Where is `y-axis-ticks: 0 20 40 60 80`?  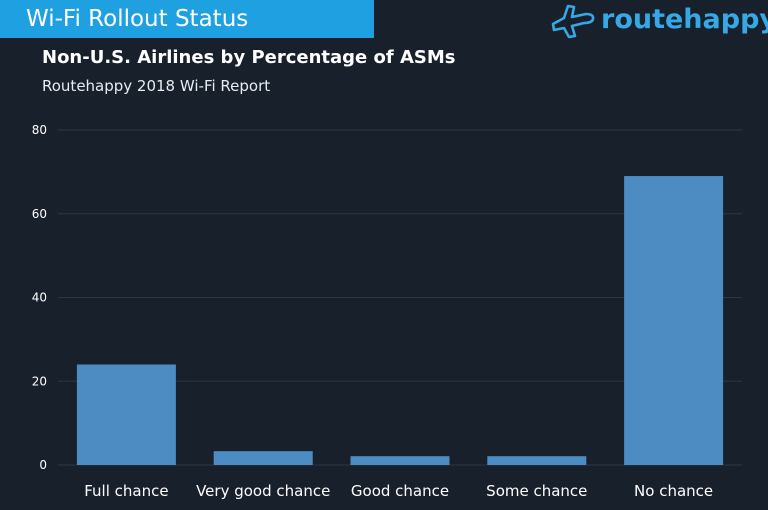 y-axis-ticks: 0 20 40 60 80 is located at coordinates (39, 297).